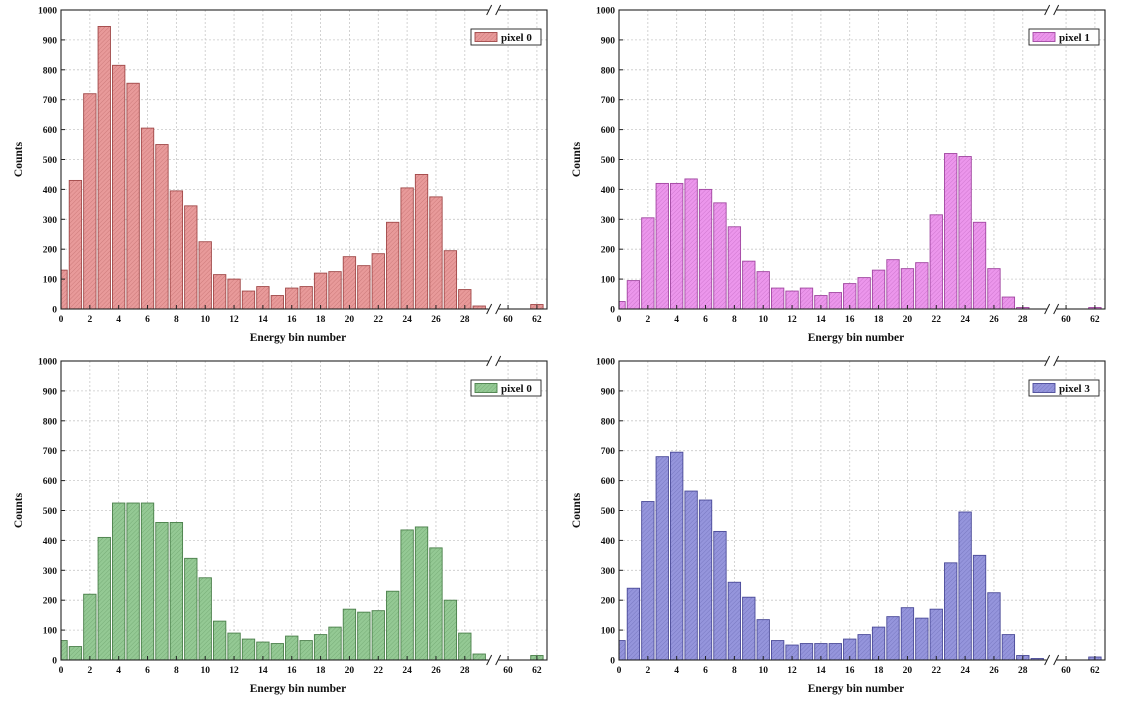  Describe the element at coordinates (1023, 320) in the screenshot. I see `x-tick-label: 28` at that location.